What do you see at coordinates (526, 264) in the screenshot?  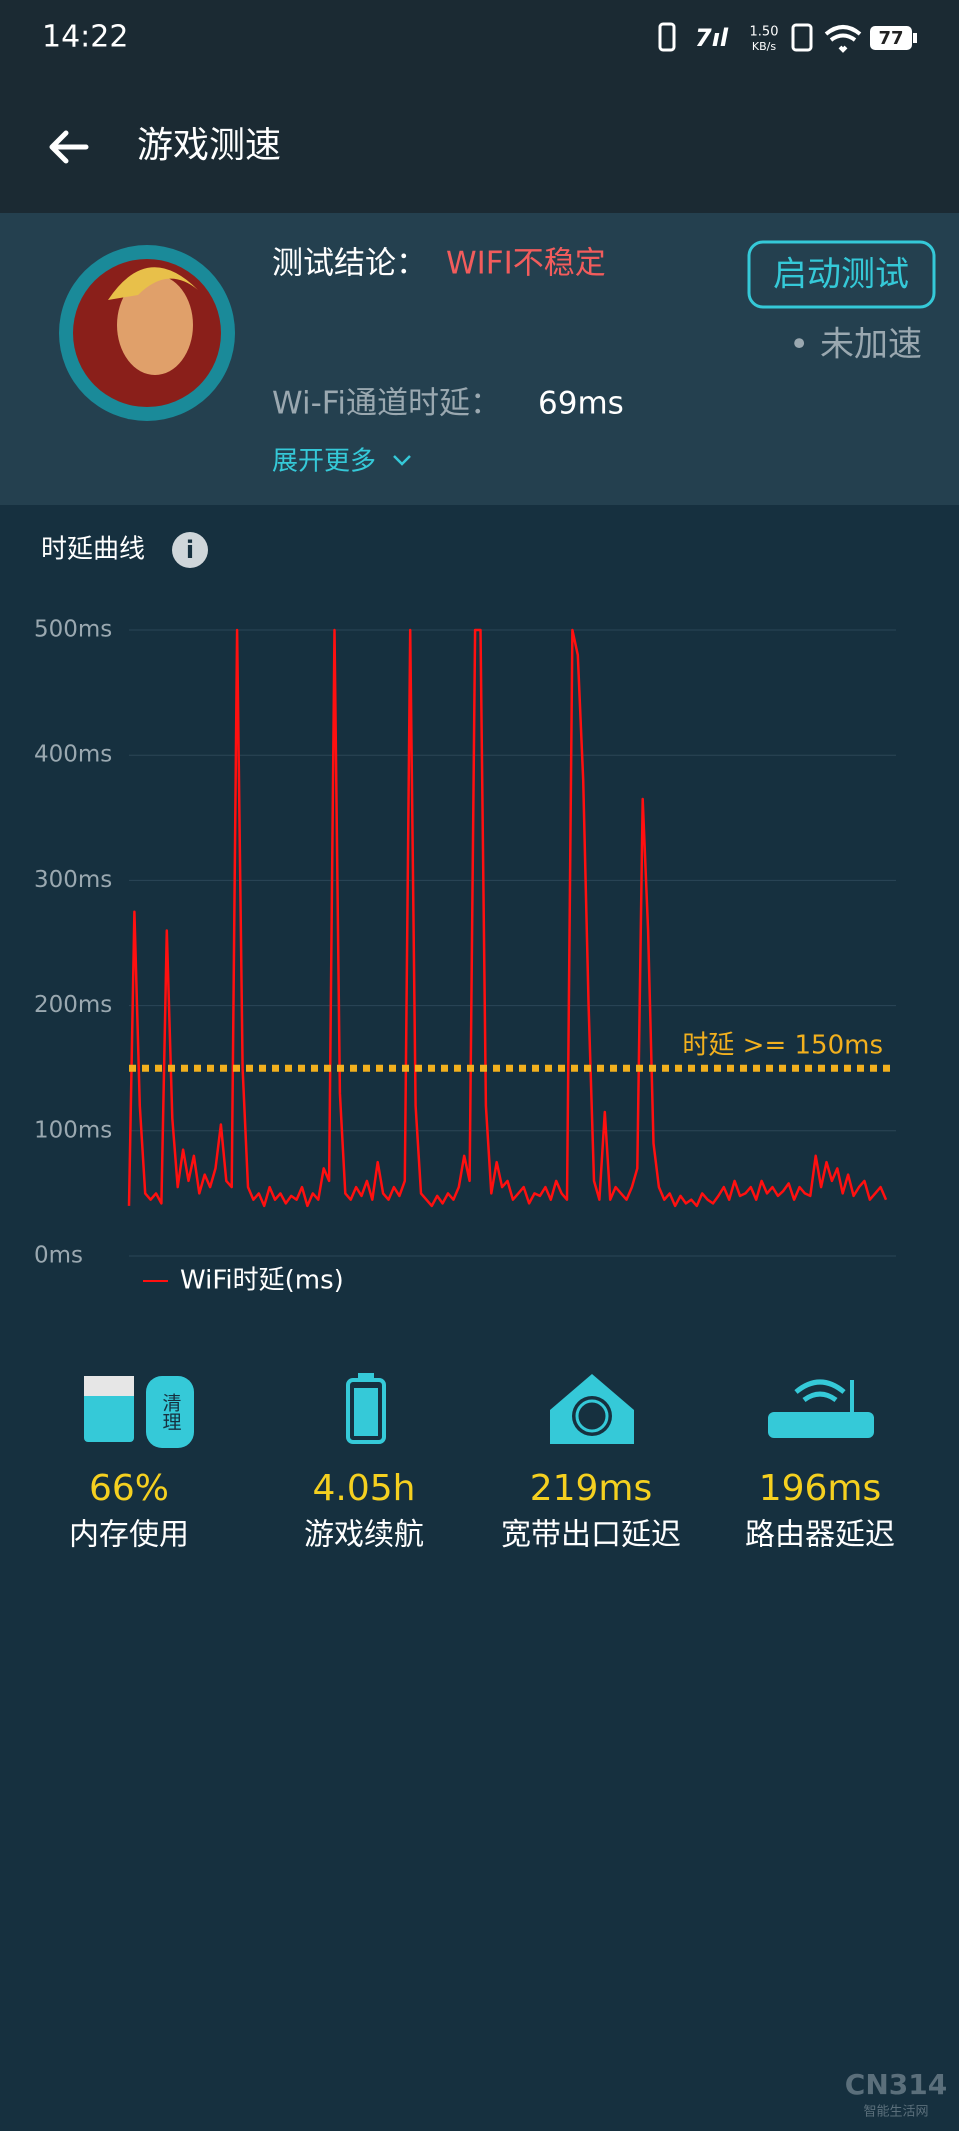 I see `conclusion-value: WIFI不稳定` at bounding box center [526, 264].